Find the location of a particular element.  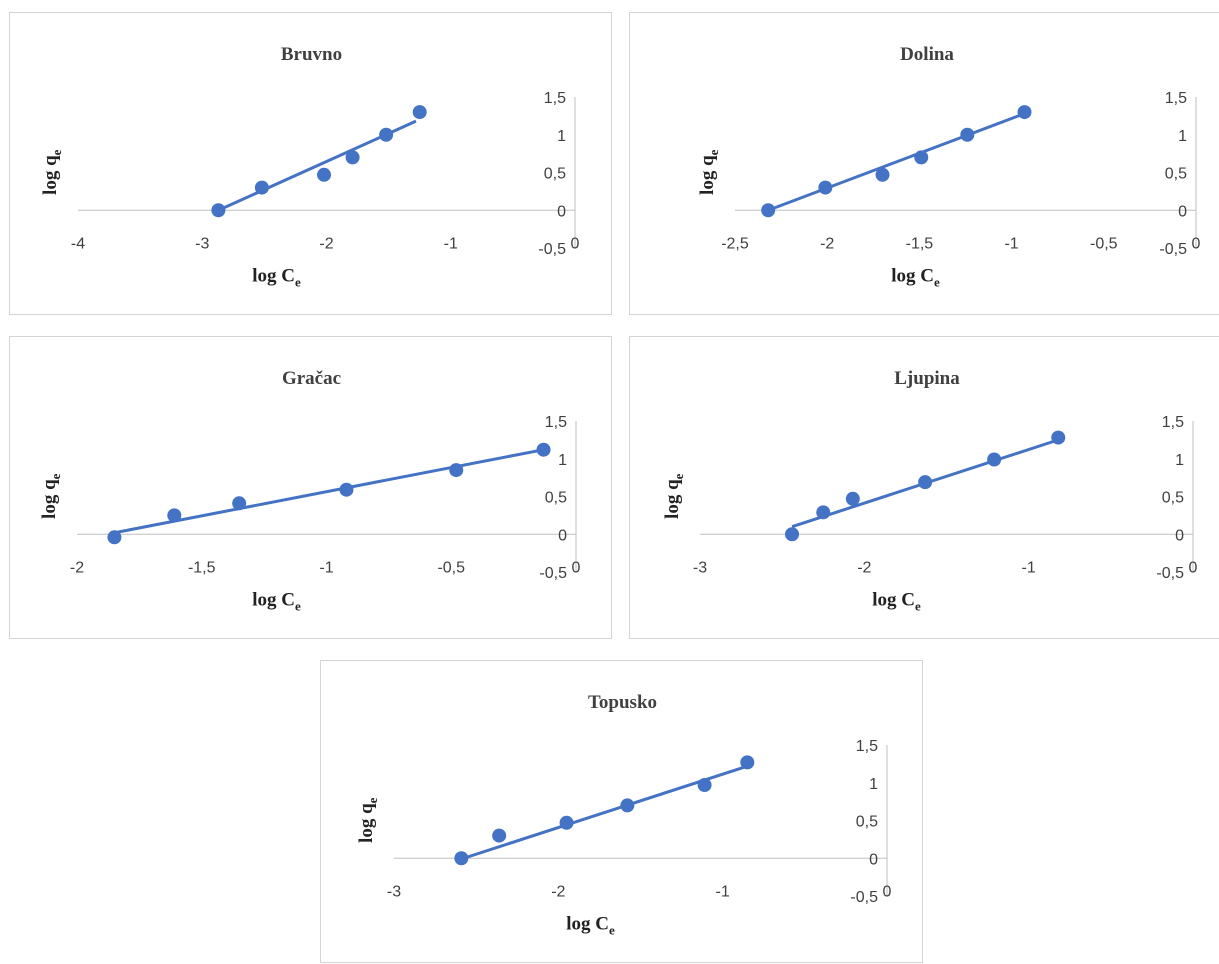

x-tick-label: -4 is located at coordinates (78, 243).